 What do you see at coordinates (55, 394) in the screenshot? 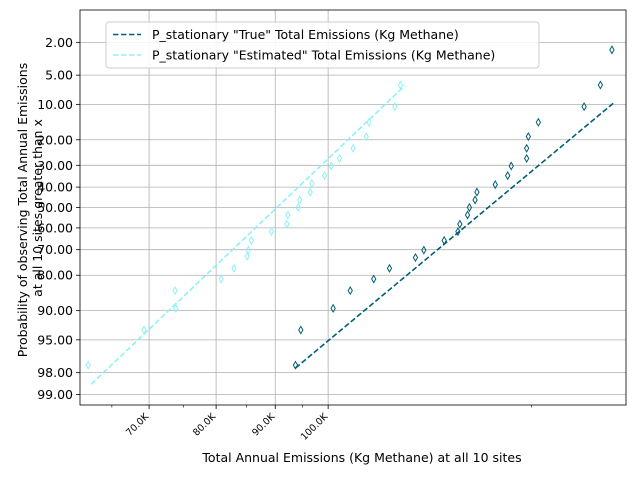
I see `y-tick-label: 99.00` at bounding box center [55, 394].